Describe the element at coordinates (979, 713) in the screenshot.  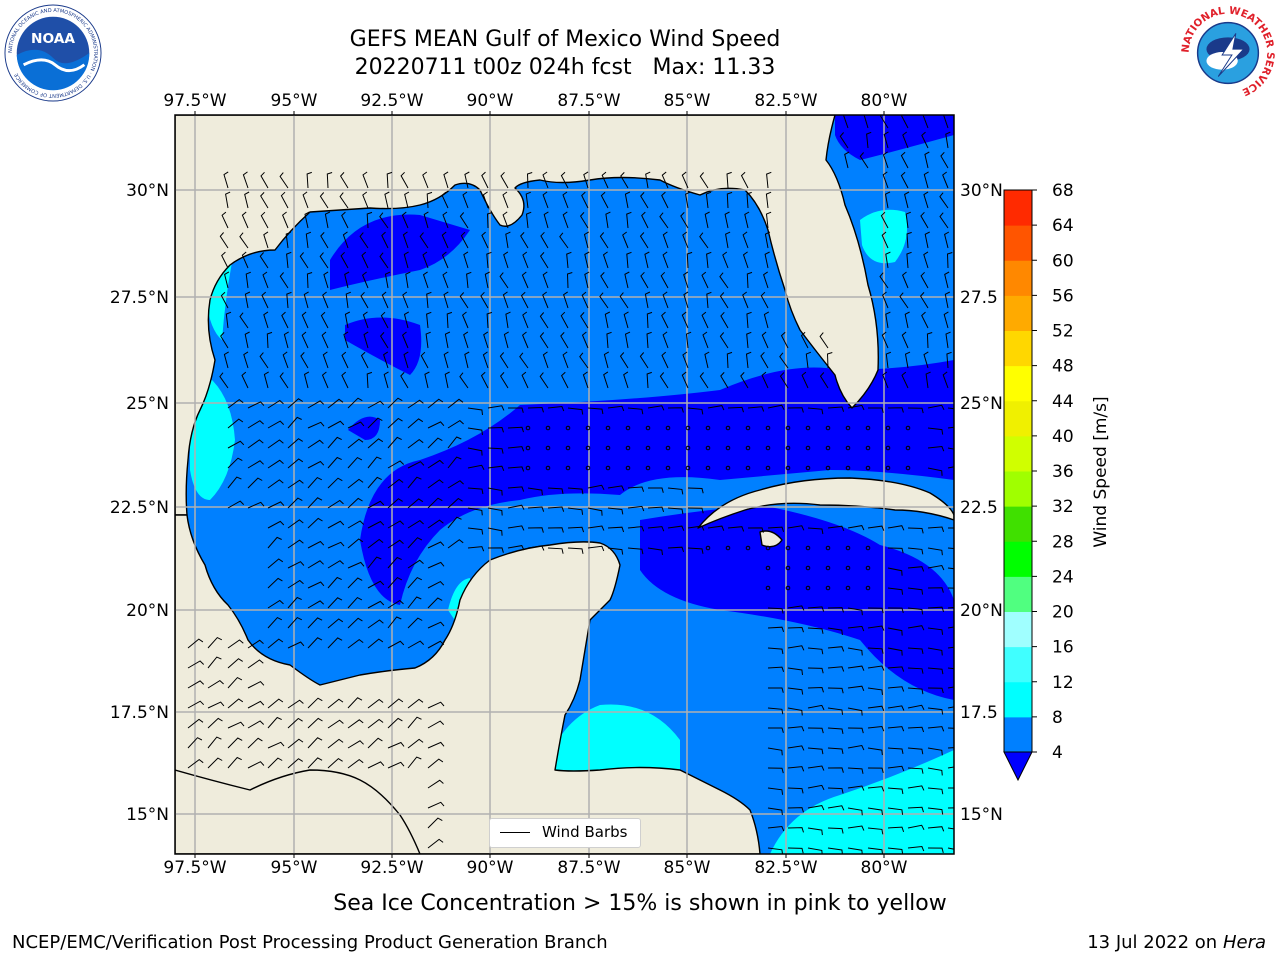
I see `lat-label: 17.5` at that location.